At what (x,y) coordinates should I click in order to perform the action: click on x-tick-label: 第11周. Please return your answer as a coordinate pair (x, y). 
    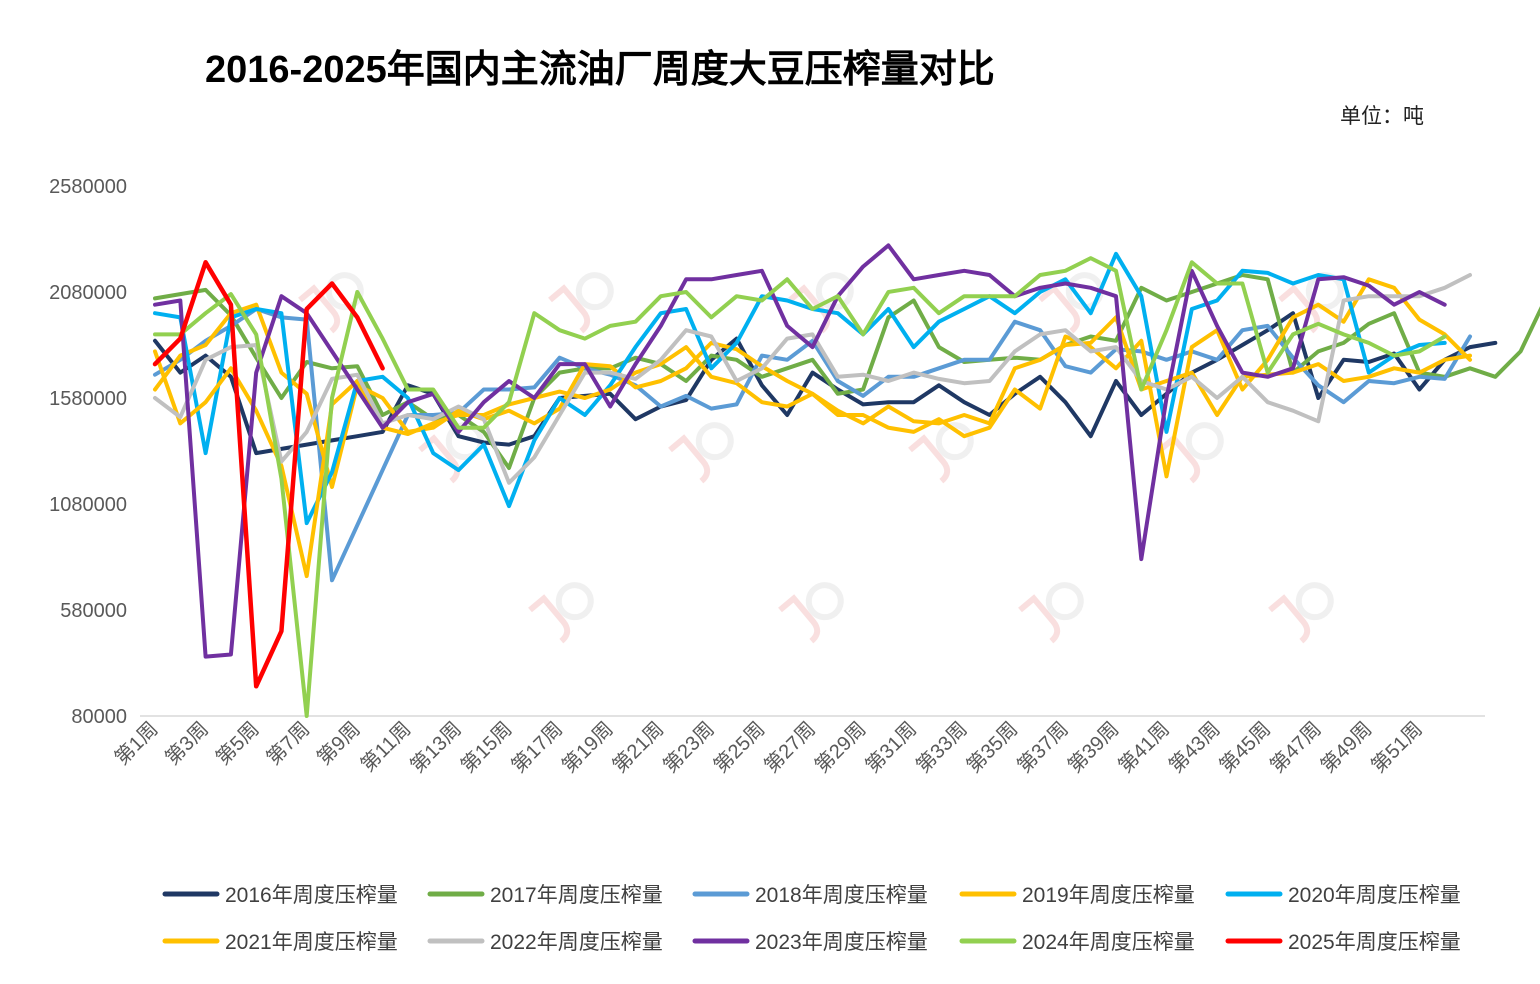
    Looking at the image, I should click on (385, 746).